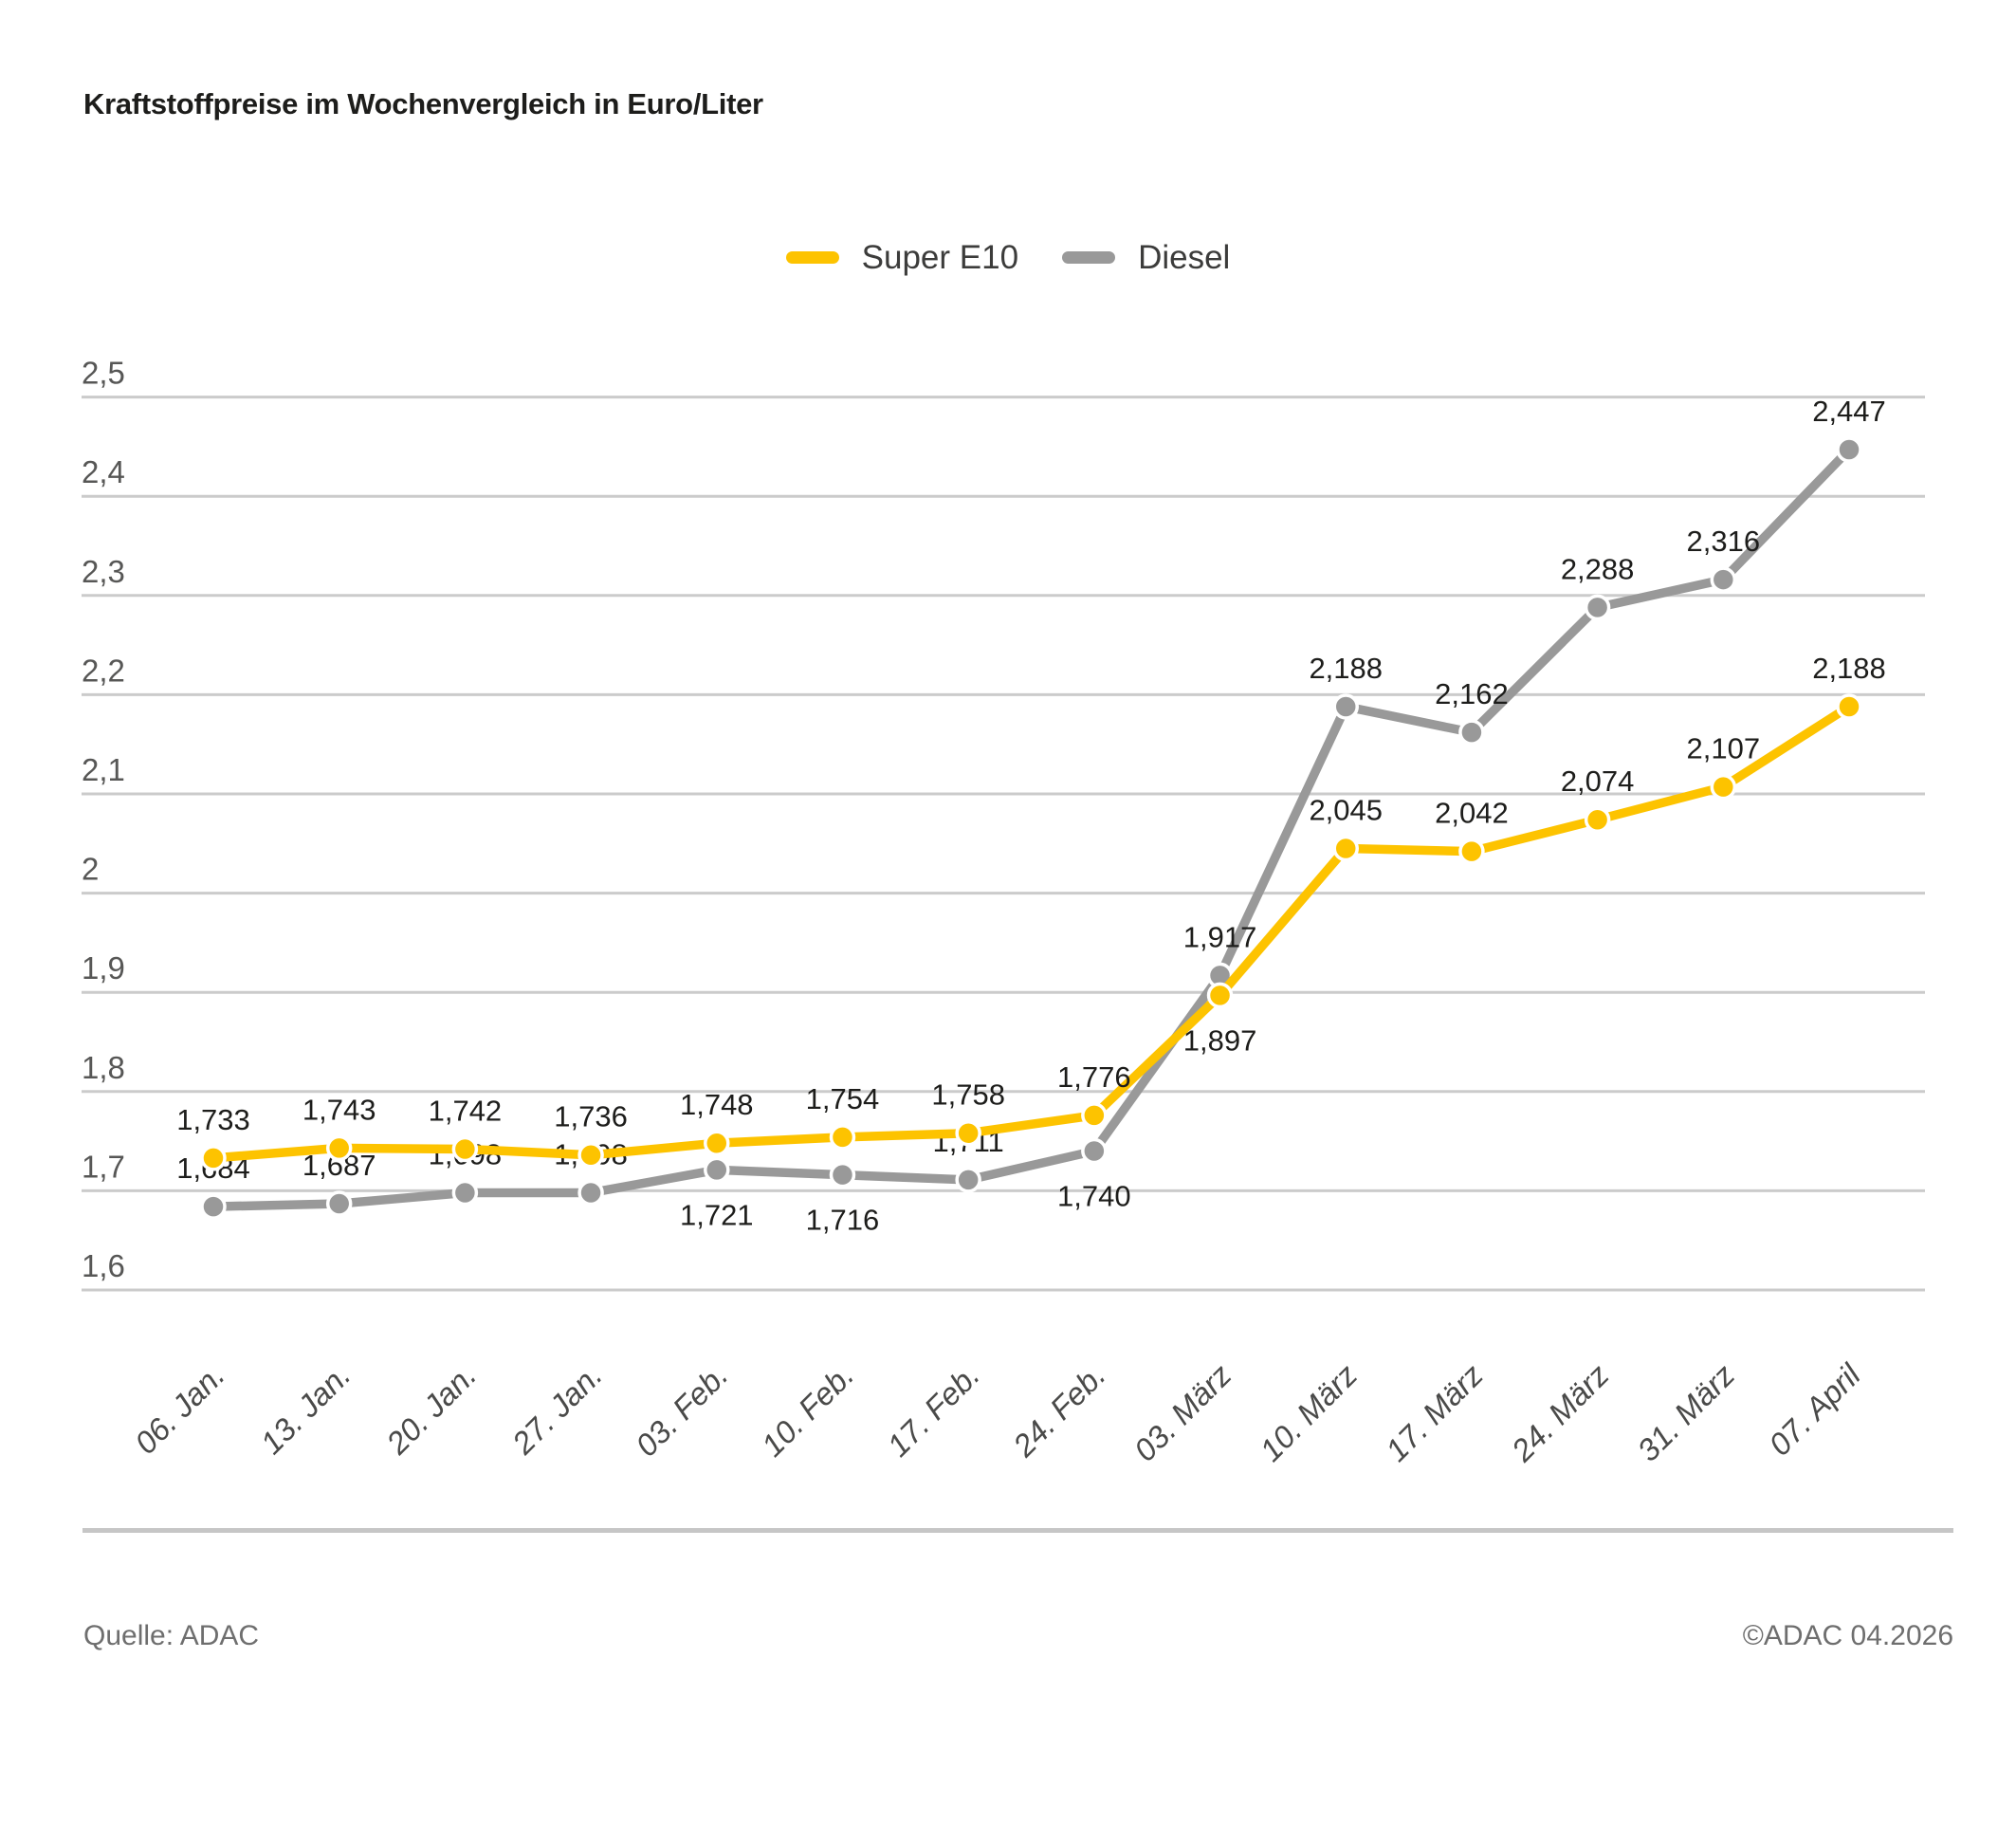 This screenshot has width=2016, height=1824. I want to click on super-e10-data-label: 1,758, so click(968, 1095).